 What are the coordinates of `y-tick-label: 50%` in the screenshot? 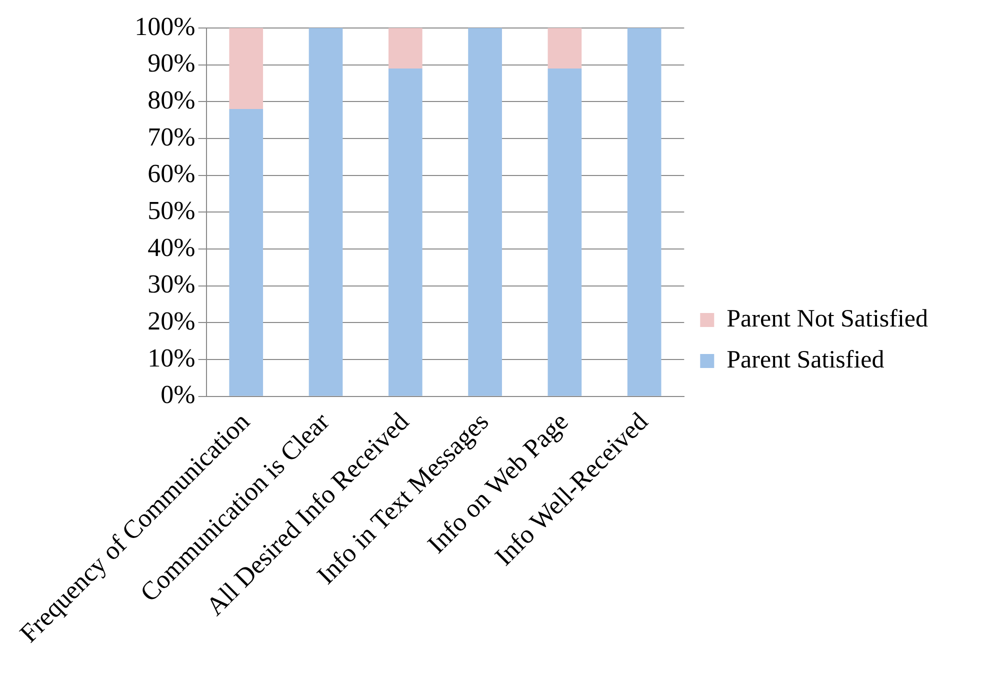 It's located at (172, 211).